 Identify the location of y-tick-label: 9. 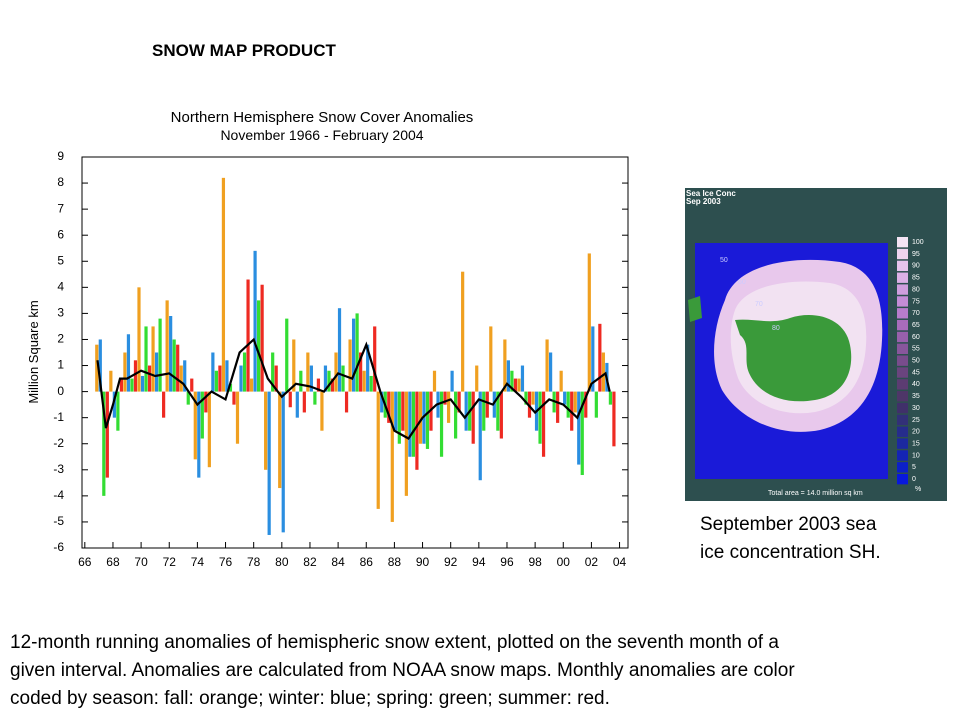
(60, 156).